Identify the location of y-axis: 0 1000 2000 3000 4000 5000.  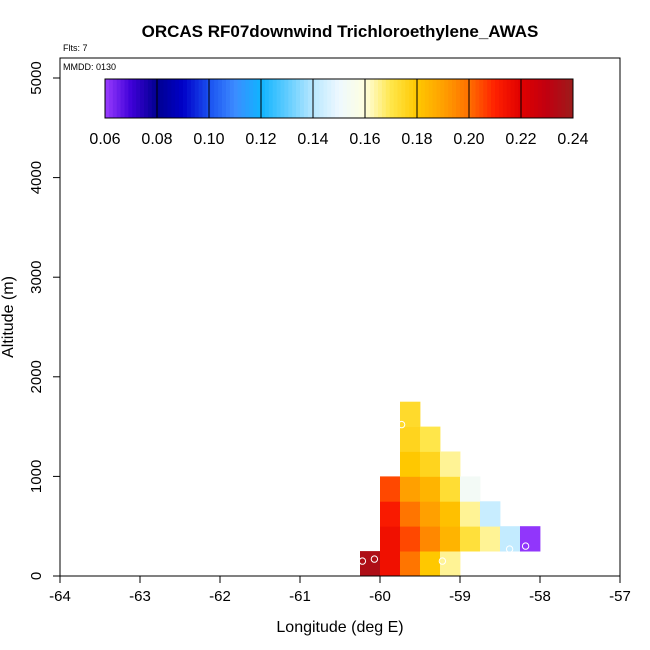
(44, 320).